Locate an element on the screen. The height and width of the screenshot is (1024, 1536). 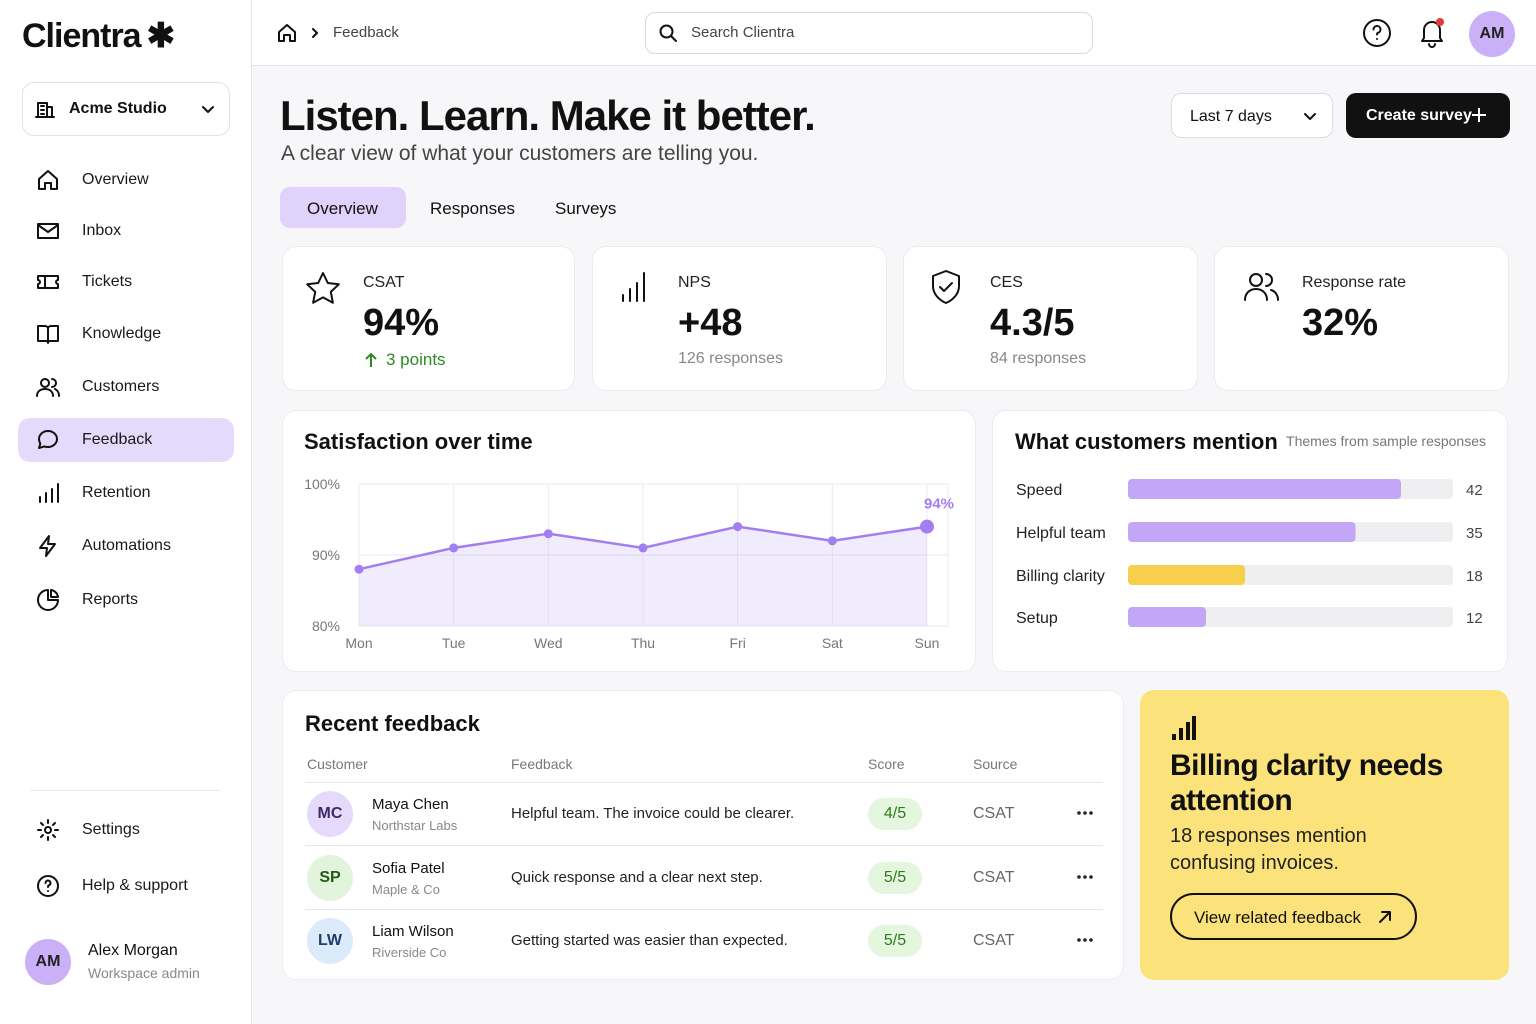
user-role: Workspace admin is located at coordinates (144, 973).